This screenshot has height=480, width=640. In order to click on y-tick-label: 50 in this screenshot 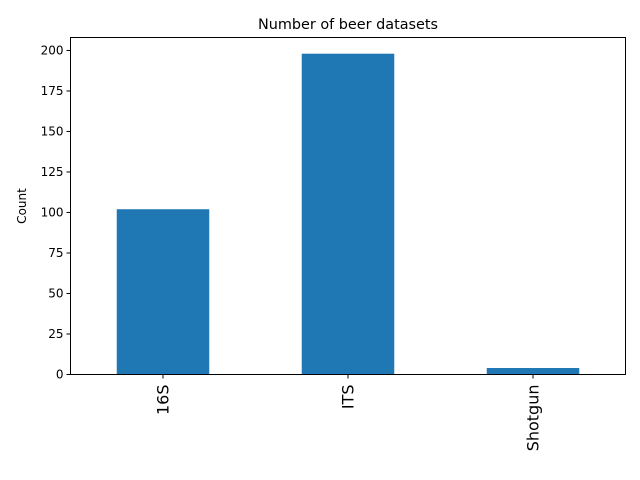, I will do `click(55, 293)`.